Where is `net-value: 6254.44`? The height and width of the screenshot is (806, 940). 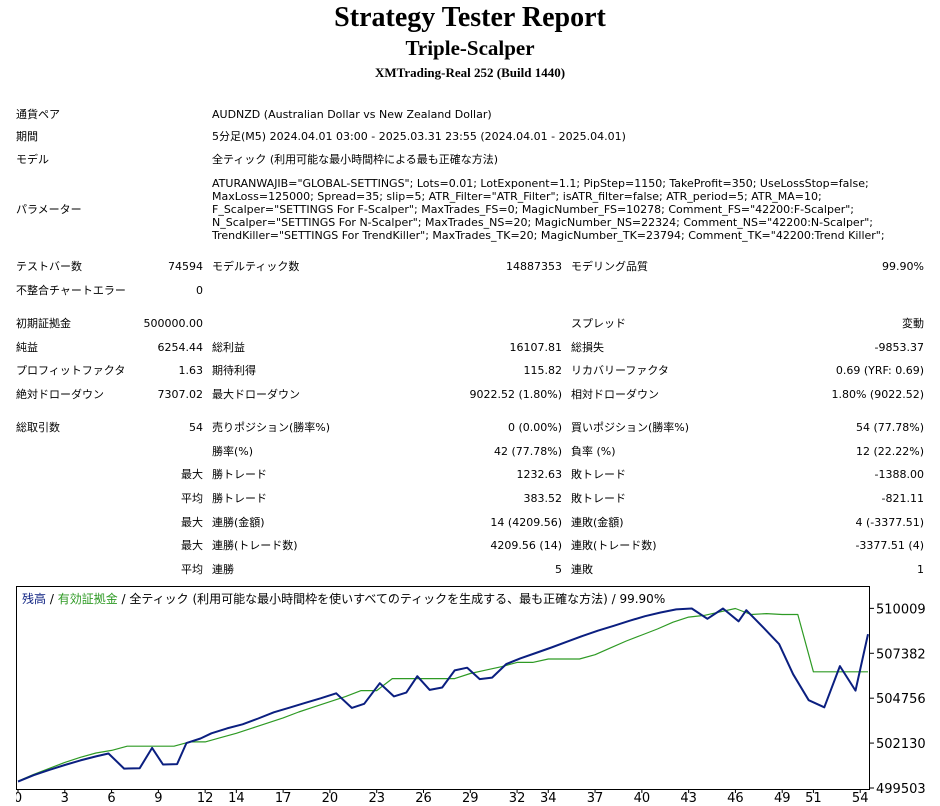
net-value: 6254.44 is located at coordinates (180, 347).